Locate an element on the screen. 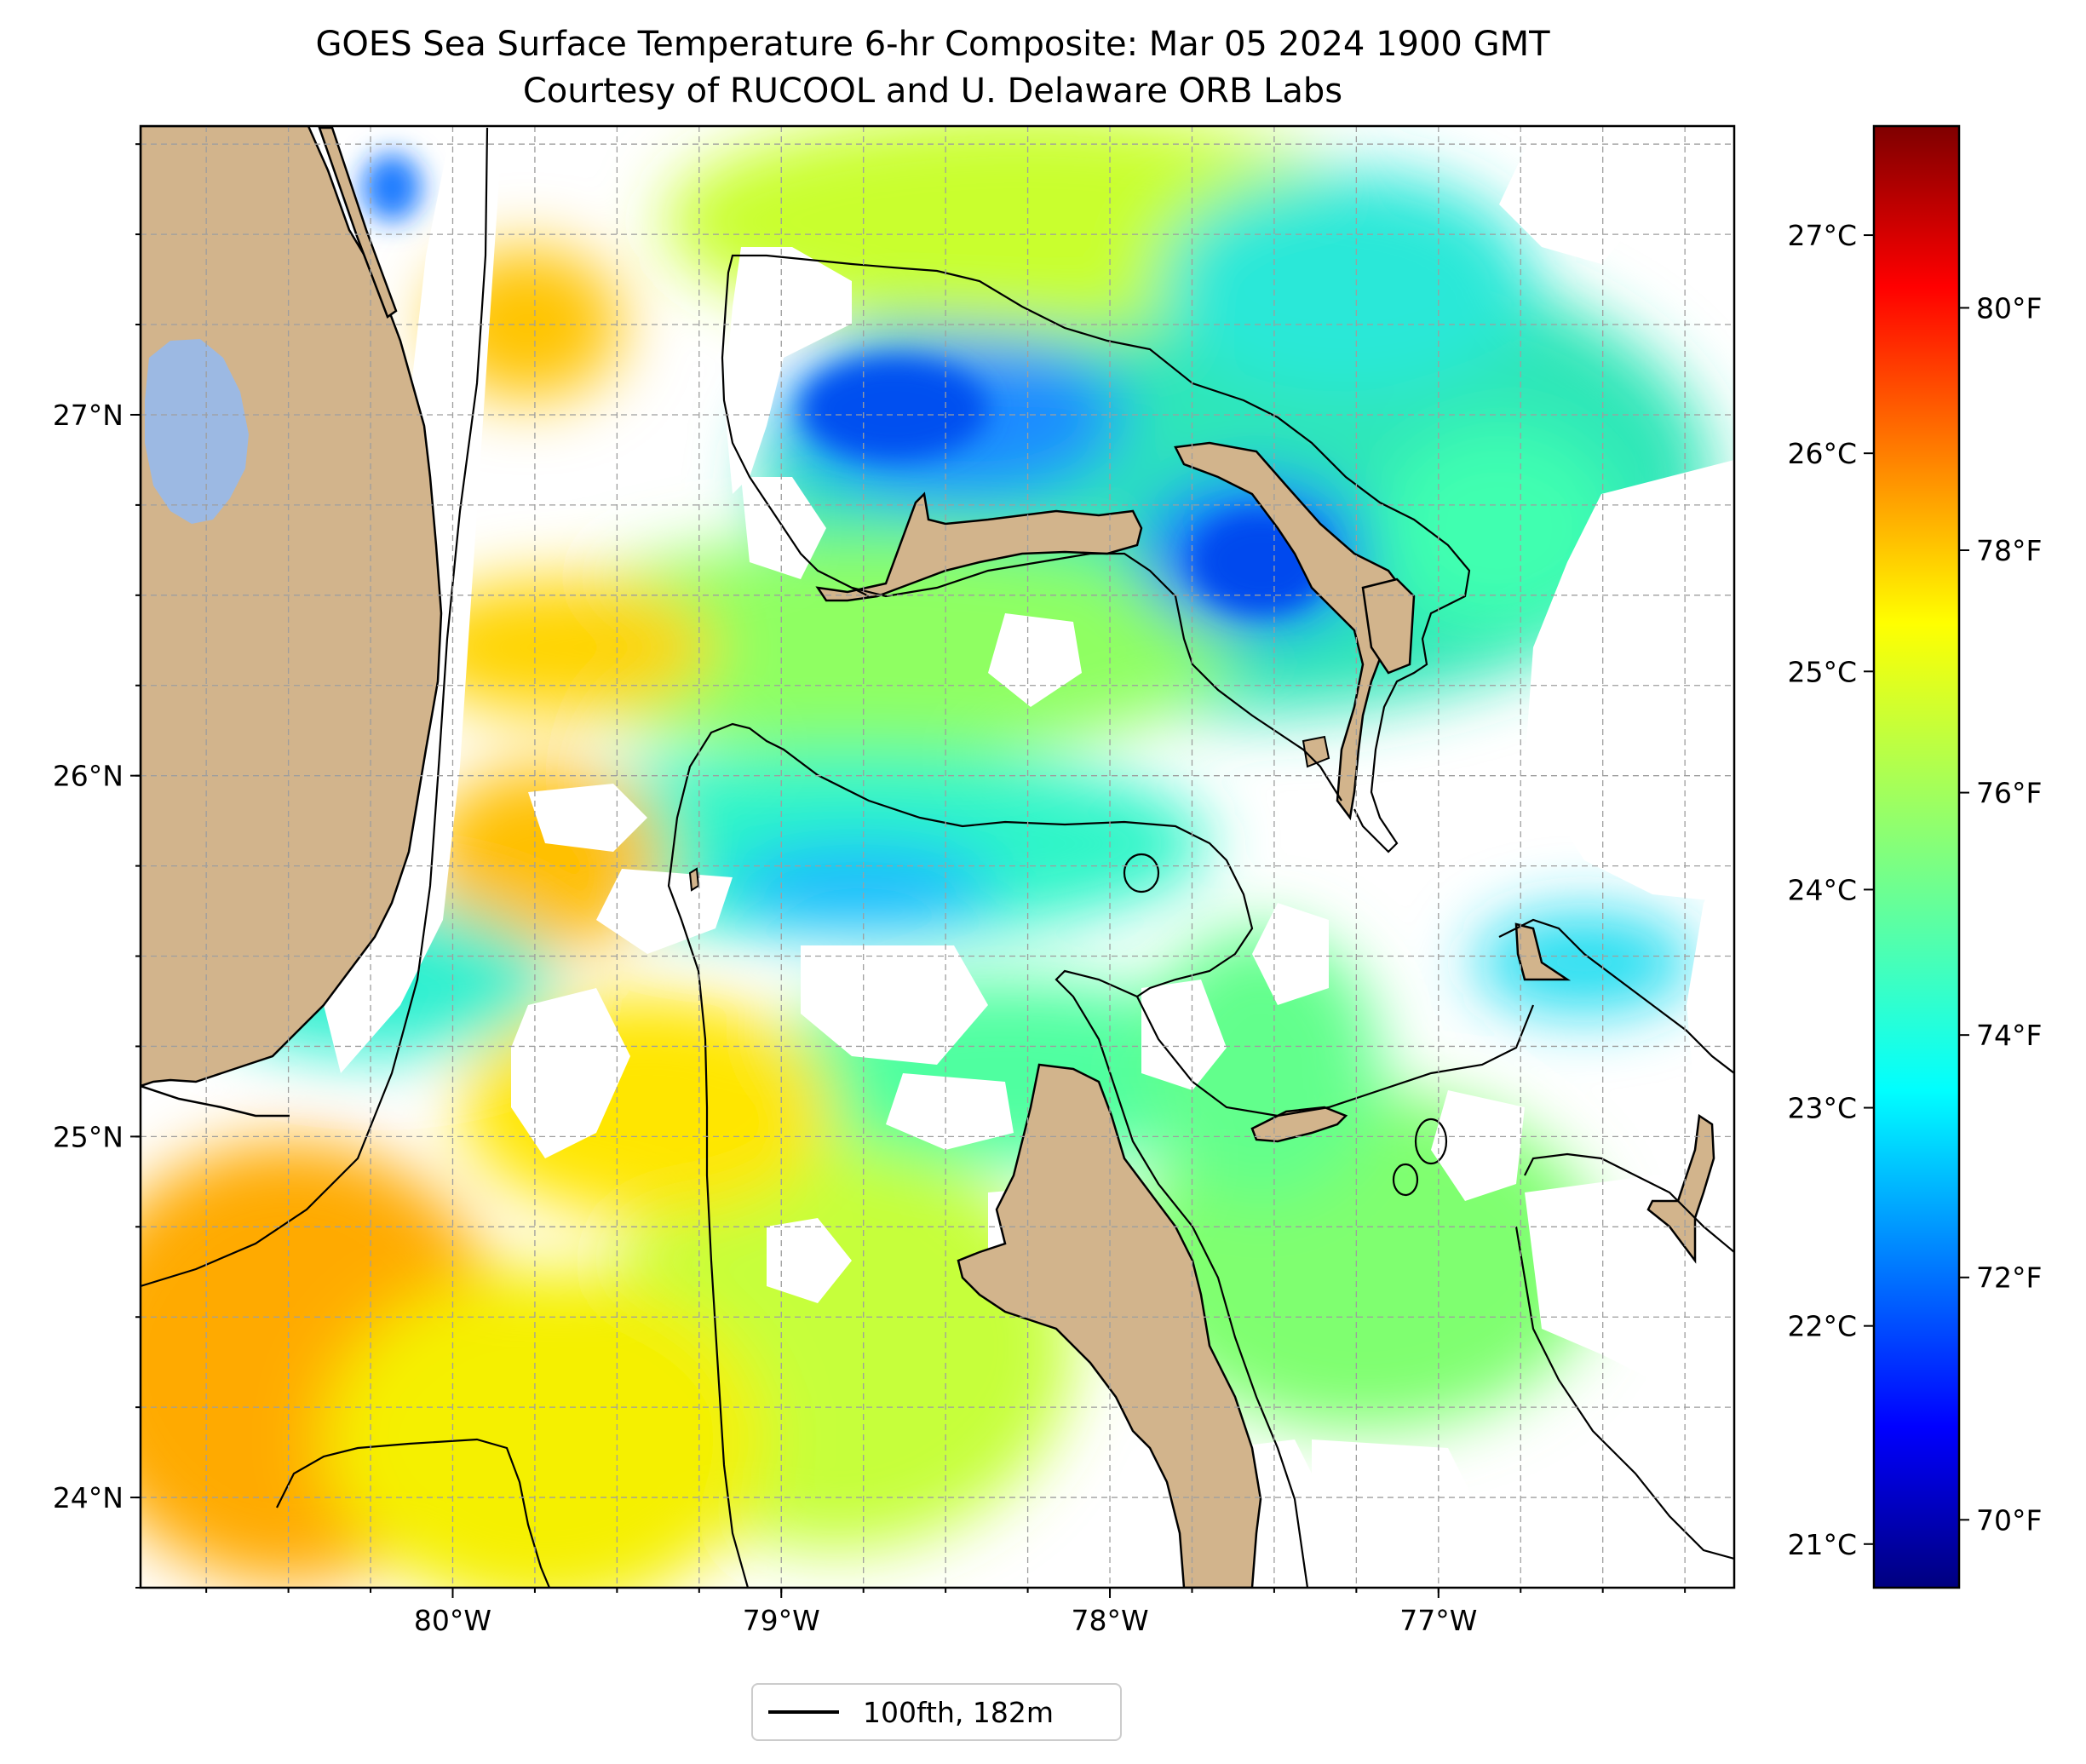 The height and width of the screenshot is (1764, 2086). colorbar-celsius-labels: 27°C 26°C 25°C 24°C 23°C 22°C 21°C is located at coordinates (1822, 890).